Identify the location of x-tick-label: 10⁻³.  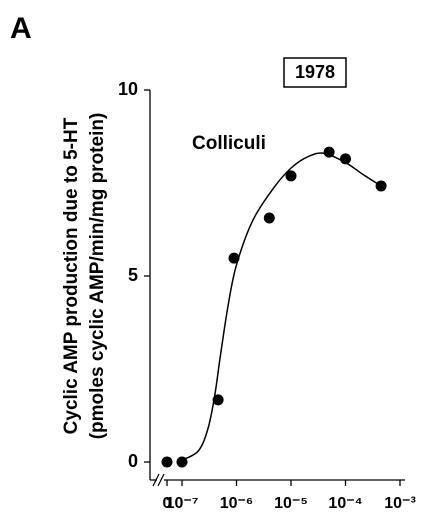
(400, 503).